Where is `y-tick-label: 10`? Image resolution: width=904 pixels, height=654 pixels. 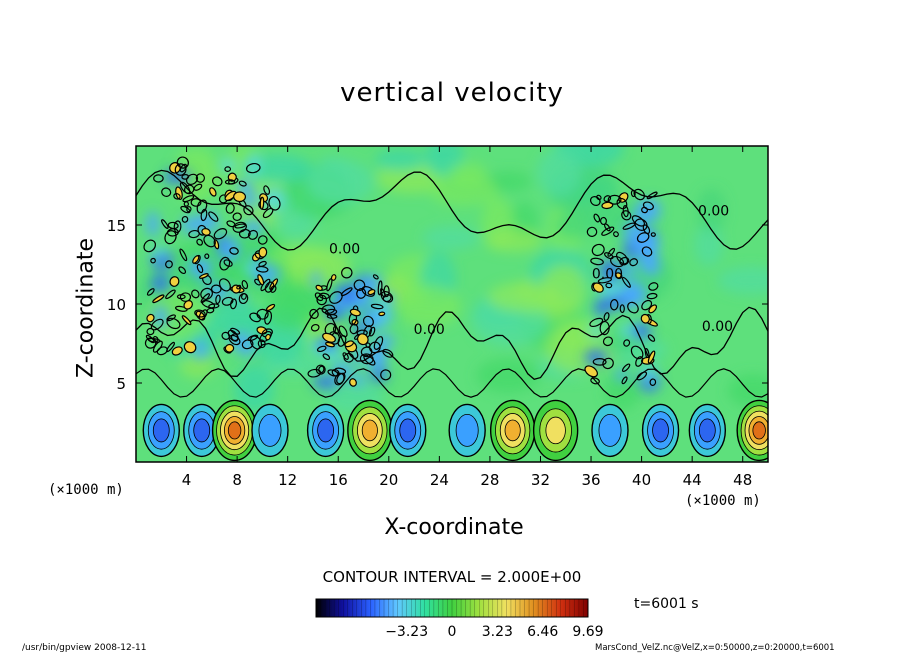
y-tick-label: 10 is located at coordinates (116, 305).